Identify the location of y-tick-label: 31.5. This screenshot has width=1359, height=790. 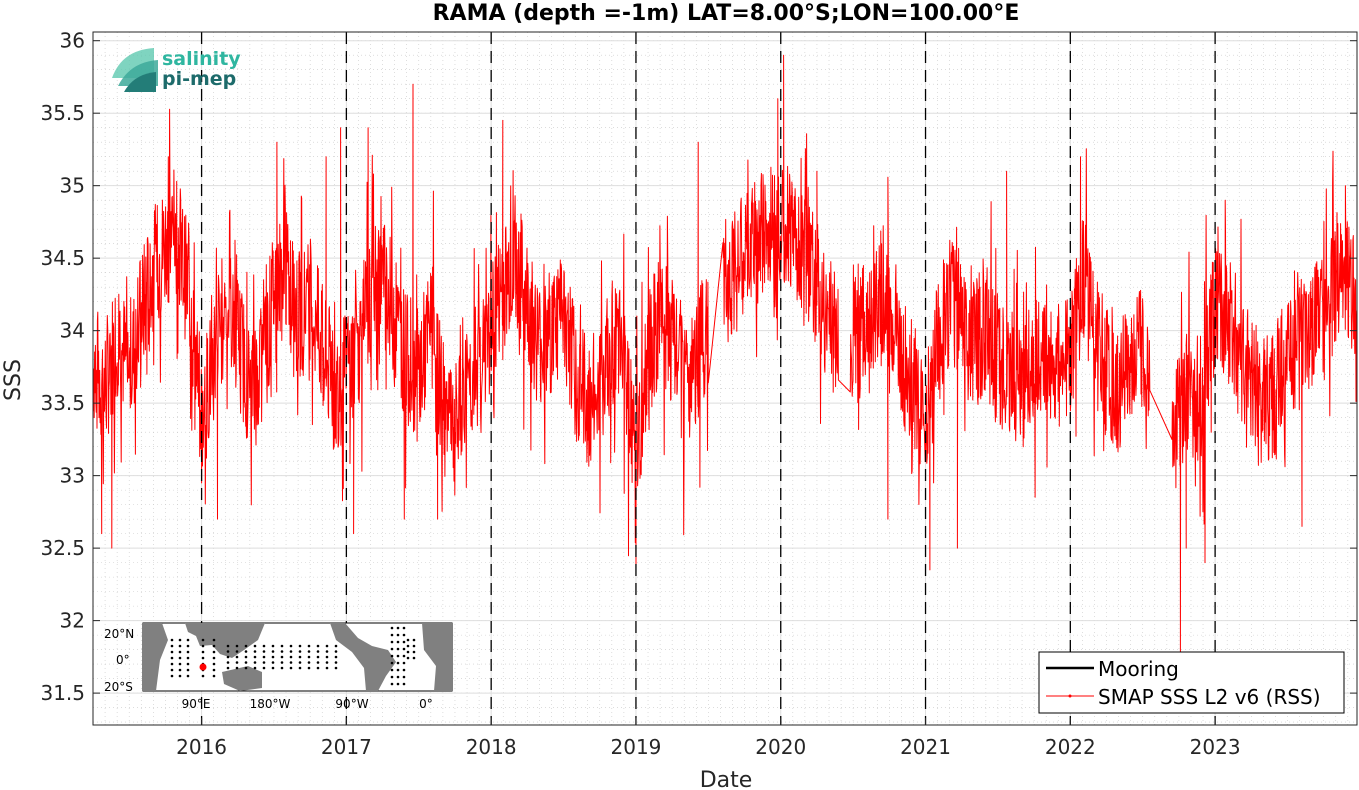
(62, 693).